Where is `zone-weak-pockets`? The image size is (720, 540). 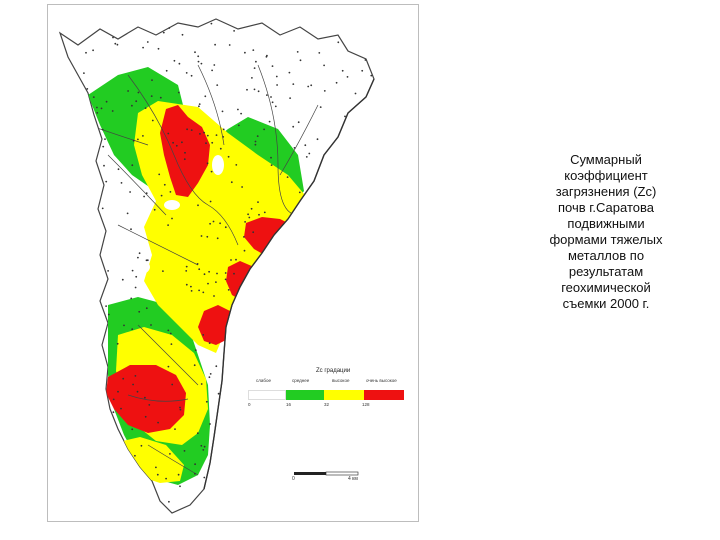
zone-weak-pockets is located at coordinates (175, 215).